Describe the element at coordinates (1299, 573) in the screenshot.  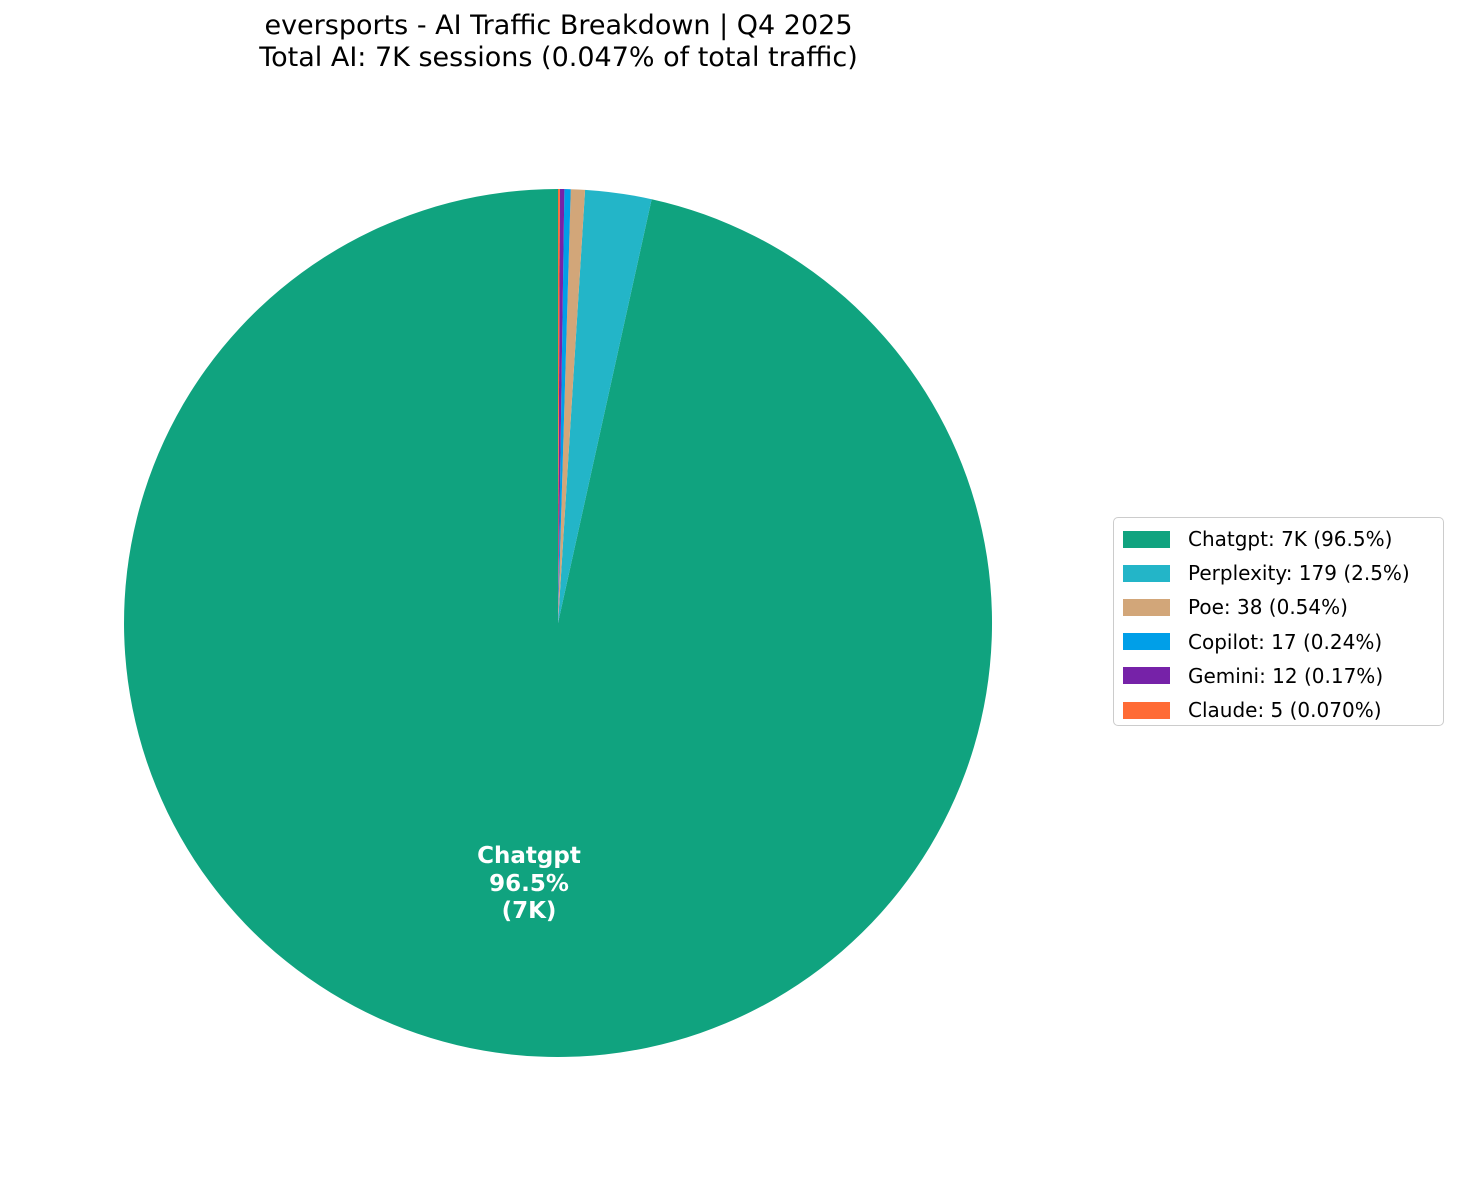
I see `legend-label-perplexity: Perplexity: 179 (2.5%)` at that location.